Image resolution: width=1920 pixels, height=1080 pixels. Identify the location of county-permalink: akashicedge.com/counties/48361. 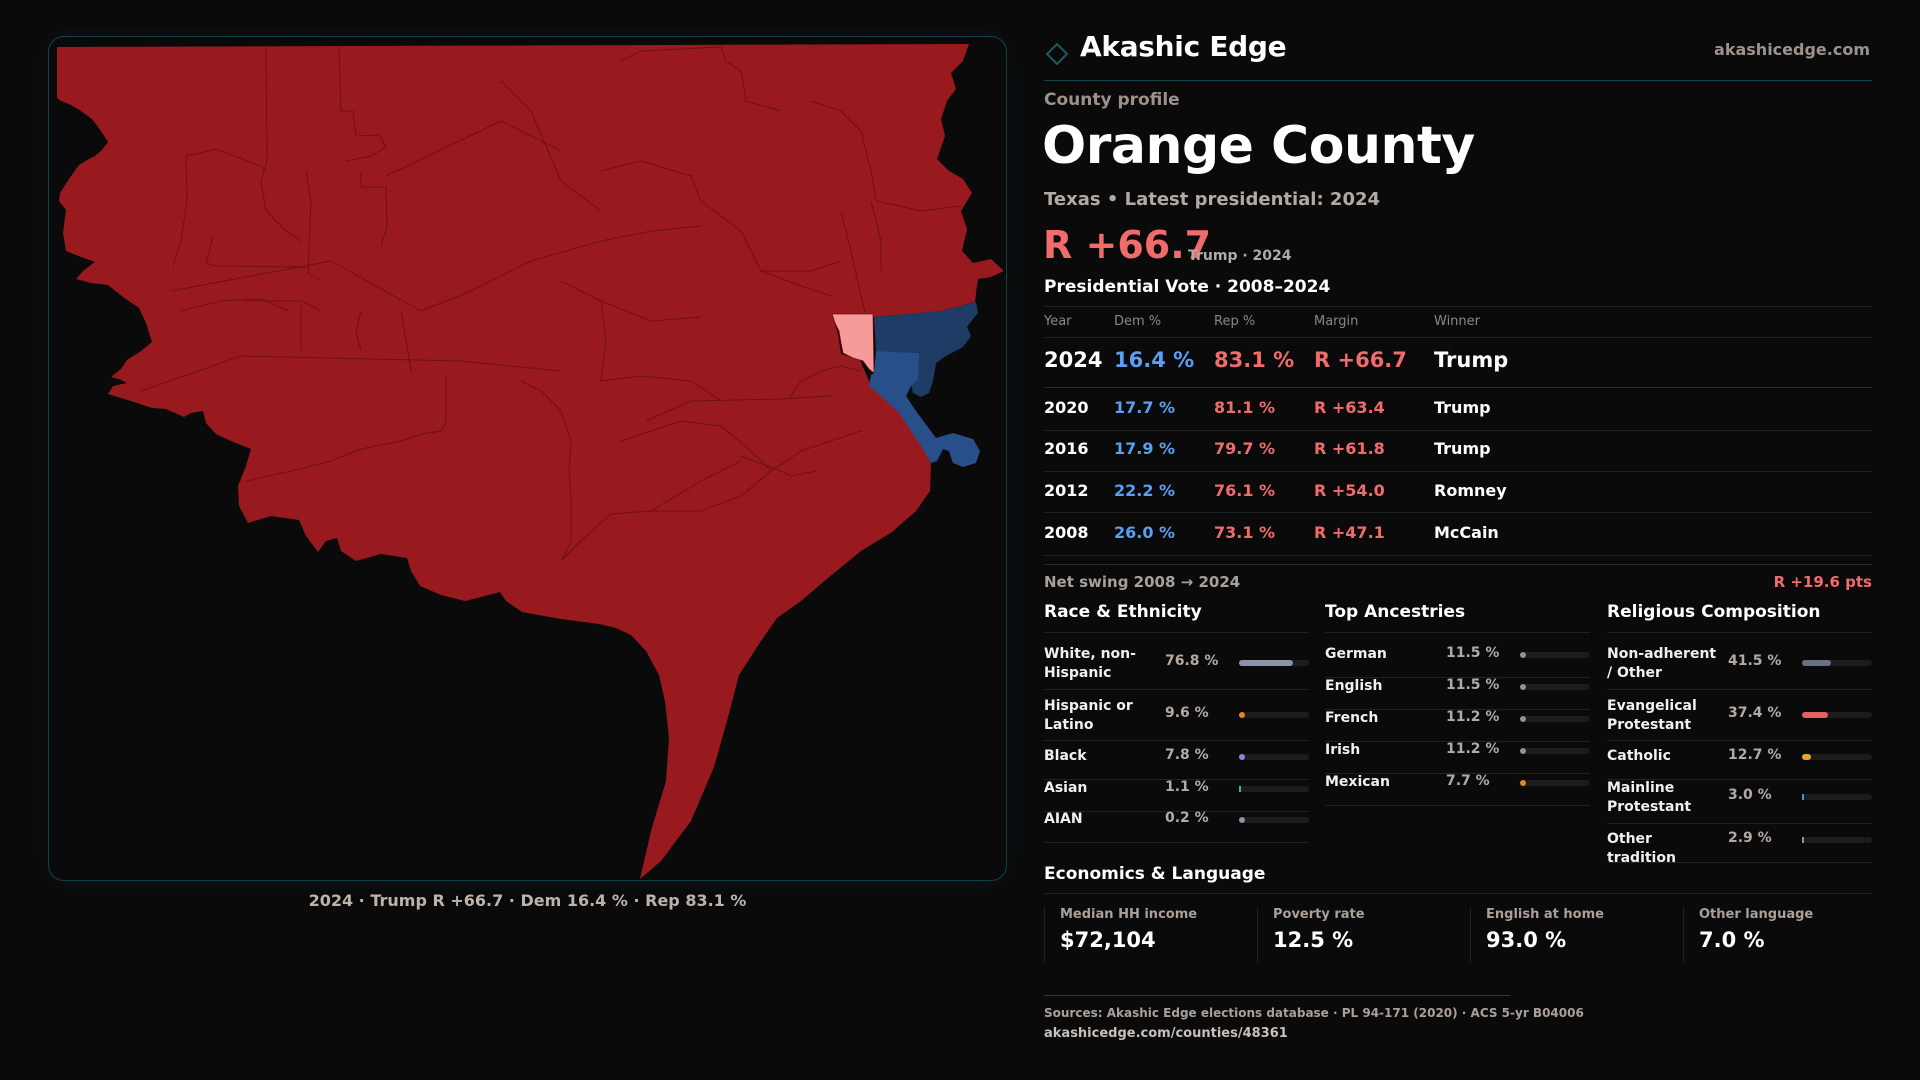
(1166, 1033).